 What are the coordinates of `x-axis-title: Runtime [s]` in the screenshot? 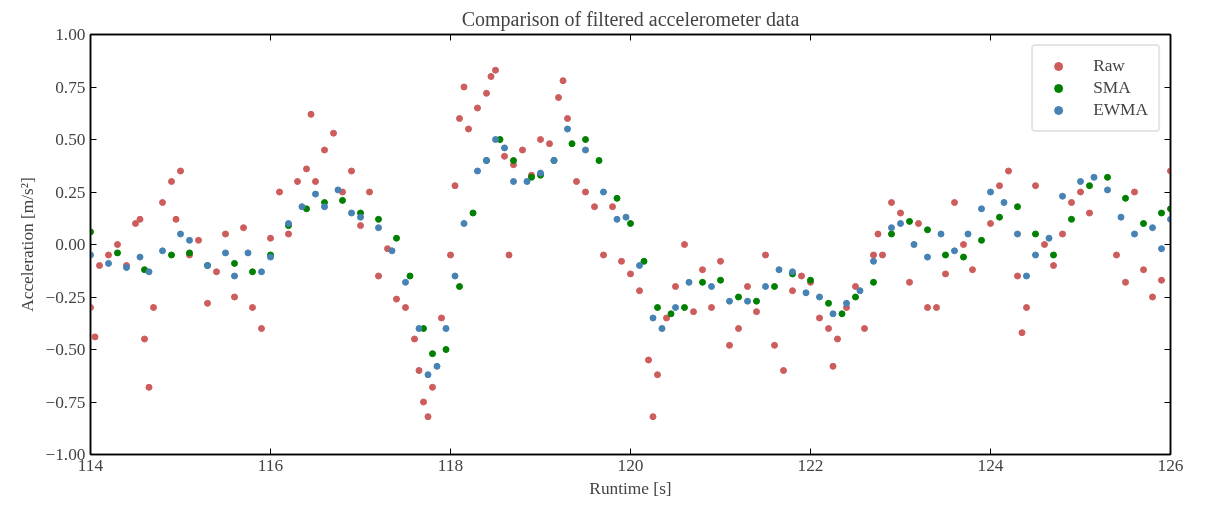 It's located at (630, 488).